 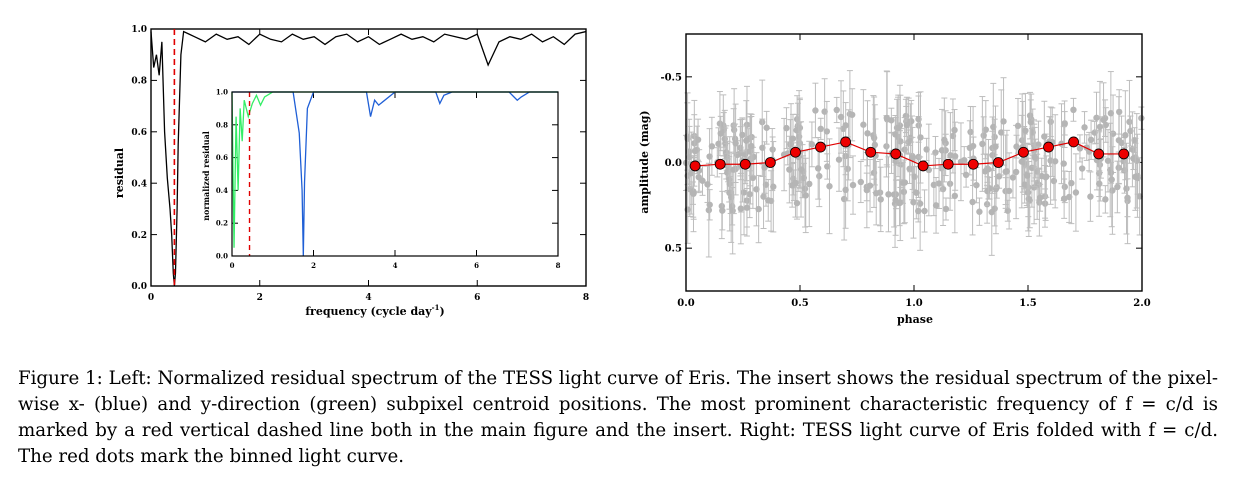 What do you see at coordinates (222, 190) in the screenshot?
I see `insert-ytick-label: 0.4` at bounding box center [222, 190].